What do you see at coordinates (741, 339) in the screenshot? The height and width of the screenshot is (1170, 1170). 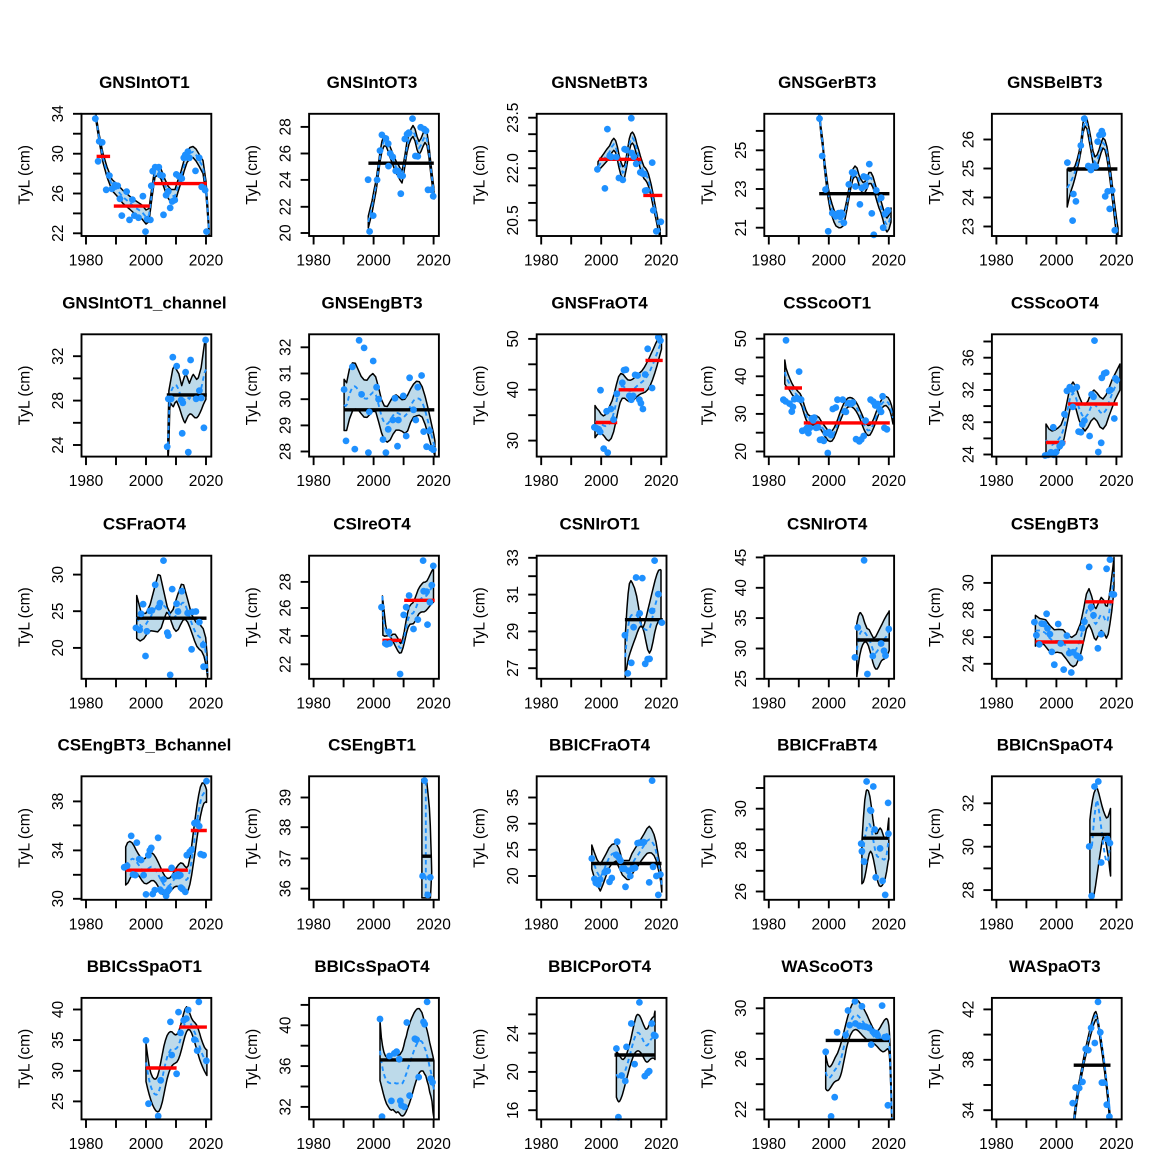 I see `svg-text: 50` at bounding box center [741, 339].